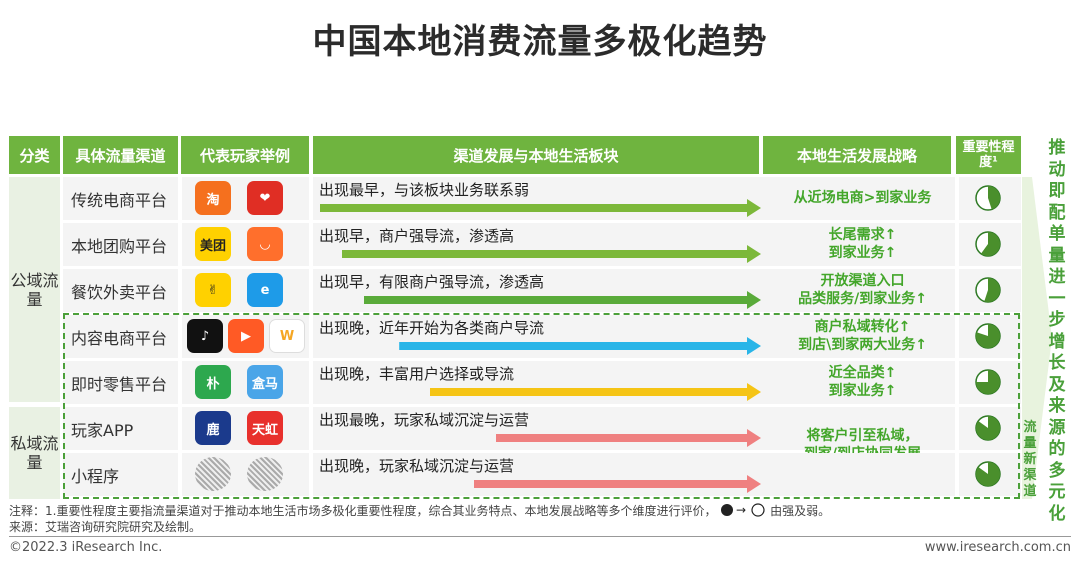  I want to click on new-channel-label: 流量新渠道, so click(1030, 459).